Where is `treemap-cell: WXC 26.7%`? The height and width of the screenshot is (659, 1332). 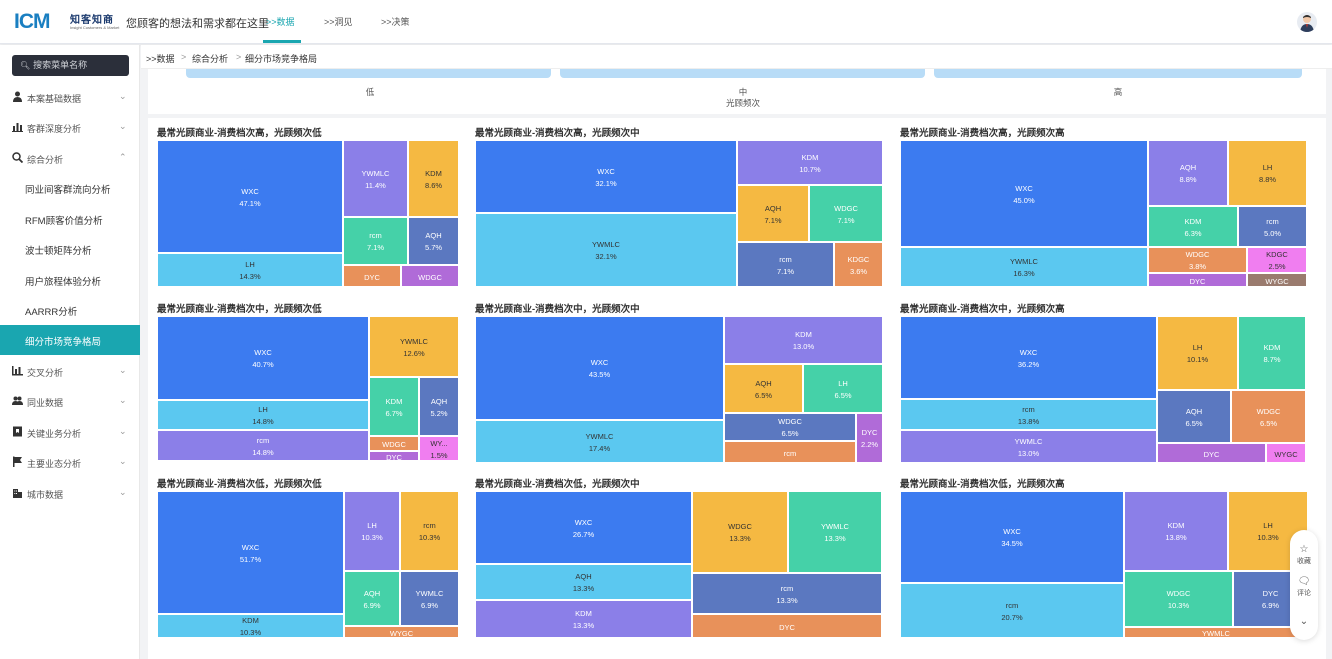 treemap-cell: WXC 26.7% is located at coordinates (583, 527).